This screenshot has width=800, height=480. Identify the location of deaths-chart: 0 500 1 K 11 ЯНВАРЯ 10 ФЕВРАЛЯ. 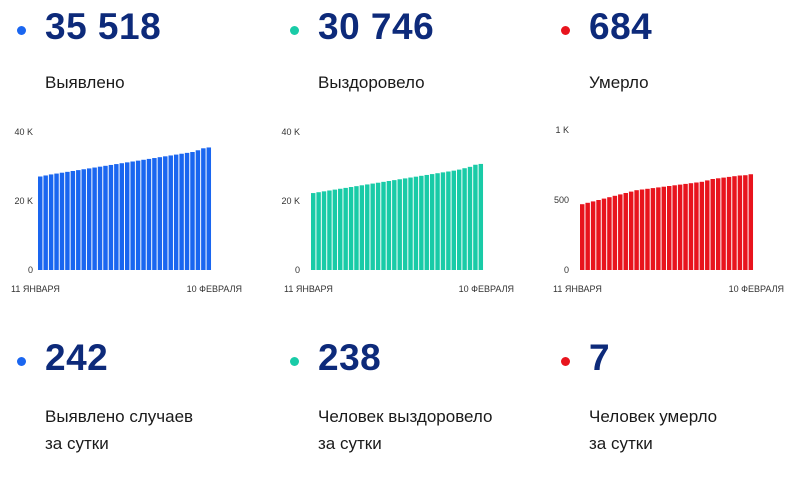
(668, 209).